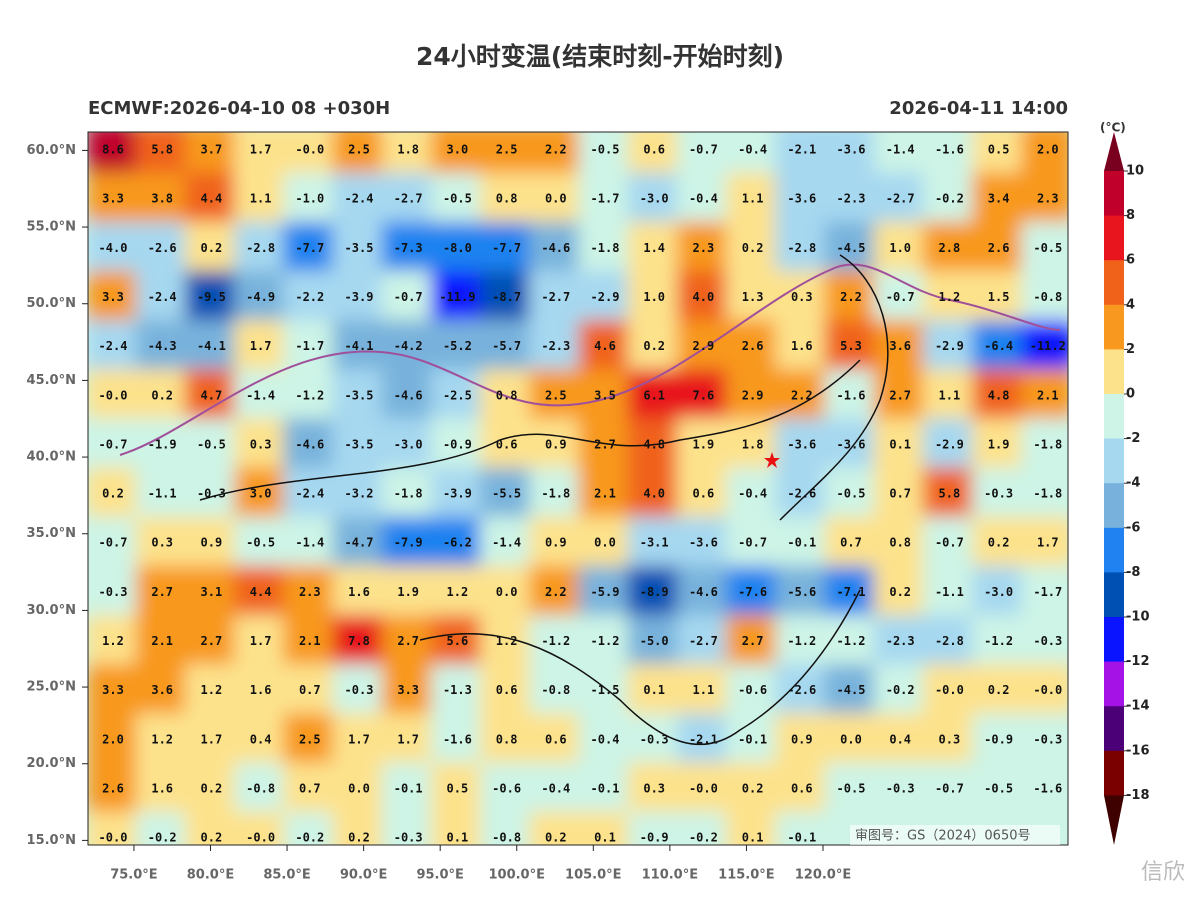 This screenshot has height=900, width=1201. I want to click on grid-value: 4.4, so click(212, 199).